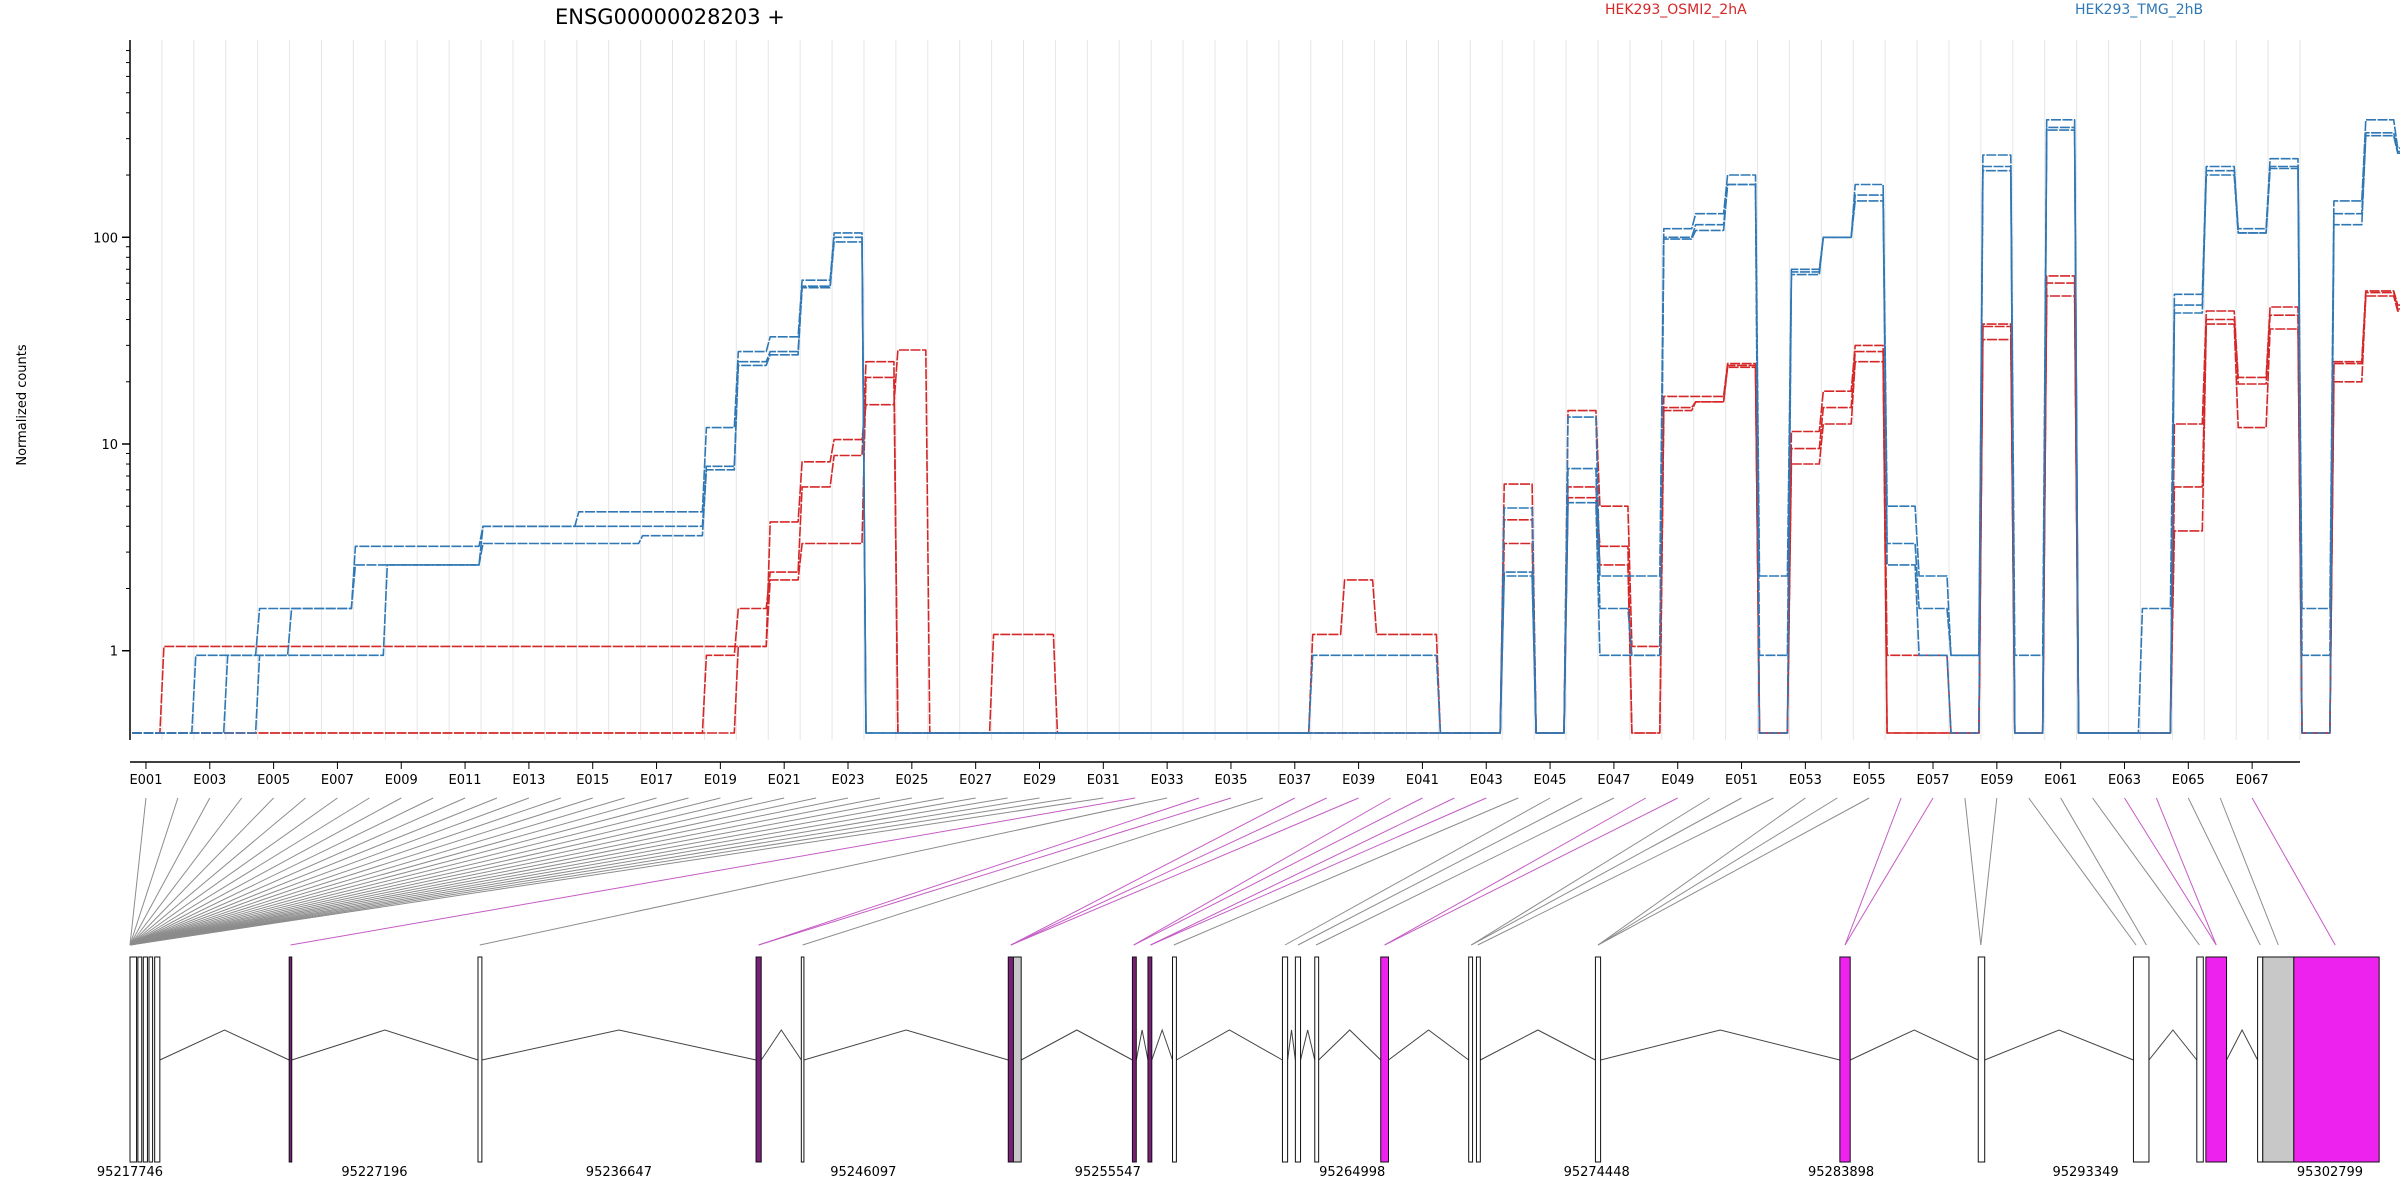  Describe the element at coordinates (114, 652) in the screenshot. I see `y-tick-label: 1` at that location.